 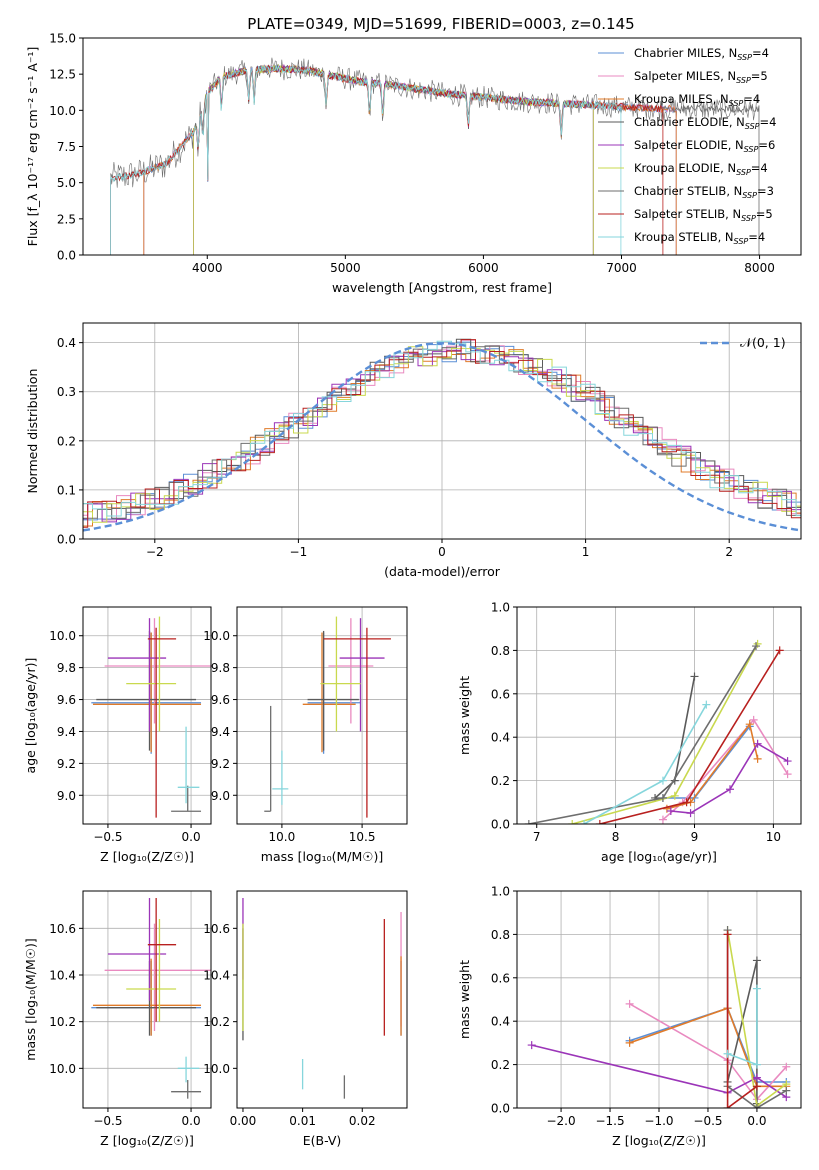 I want to click on residuals-legend: 𝒩(0, 1), so click(x=743, y=342).